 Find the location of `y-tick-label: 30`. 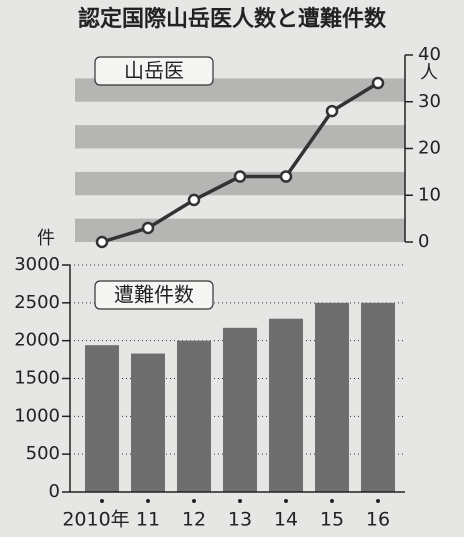

y-tick-label: 30 is located at coordinates (429, 101).